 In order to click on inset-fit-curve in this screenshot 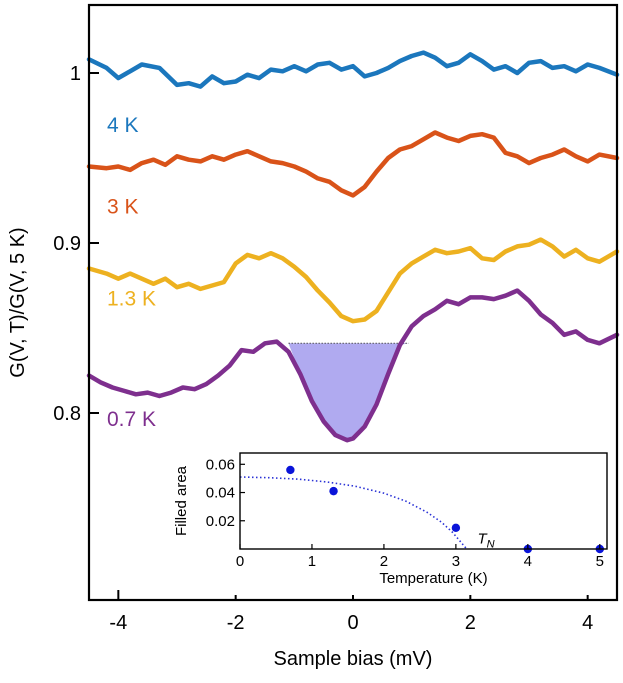, I will do `click(353, 513)`.